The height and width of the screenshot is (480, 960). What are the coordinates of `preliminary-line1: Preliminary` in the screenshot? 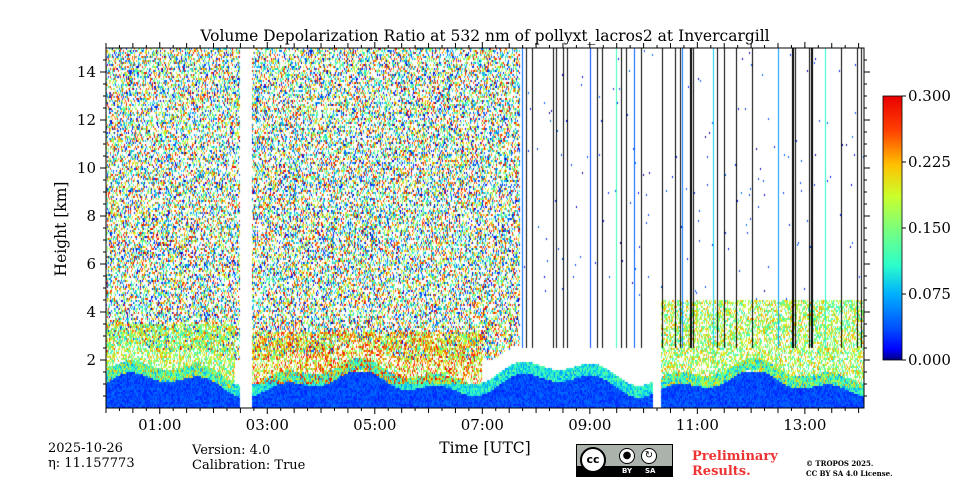 It's located at (735, 456).